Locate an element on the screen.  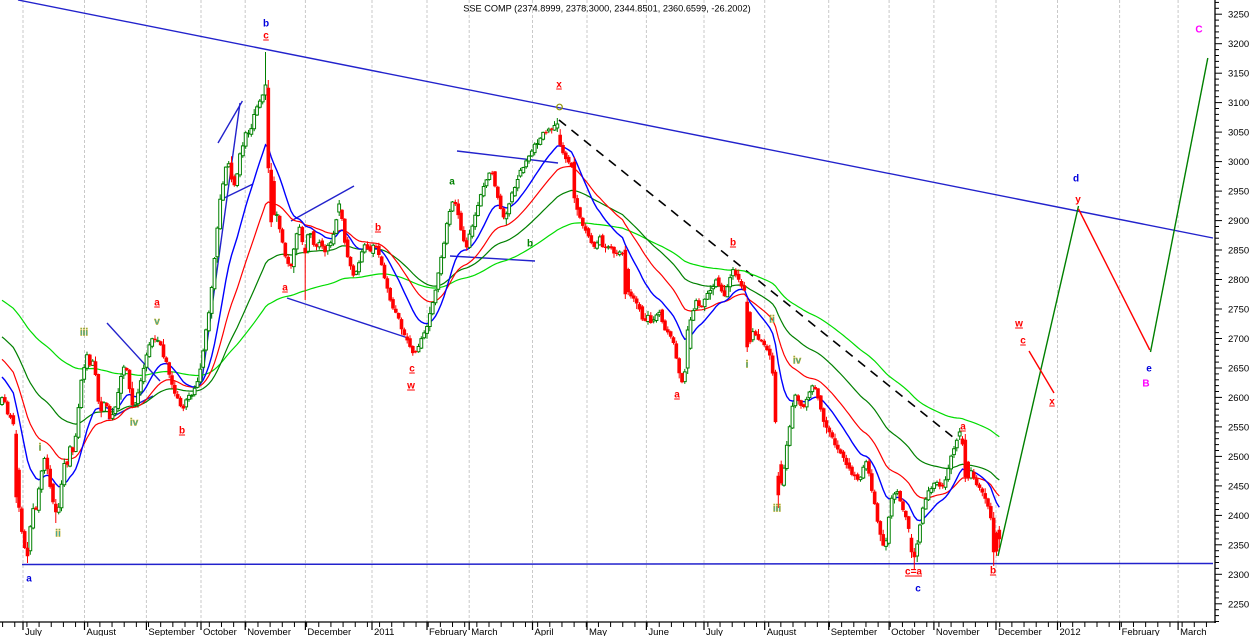
svg-text: 3150 is located at coordinates (1238, 74).